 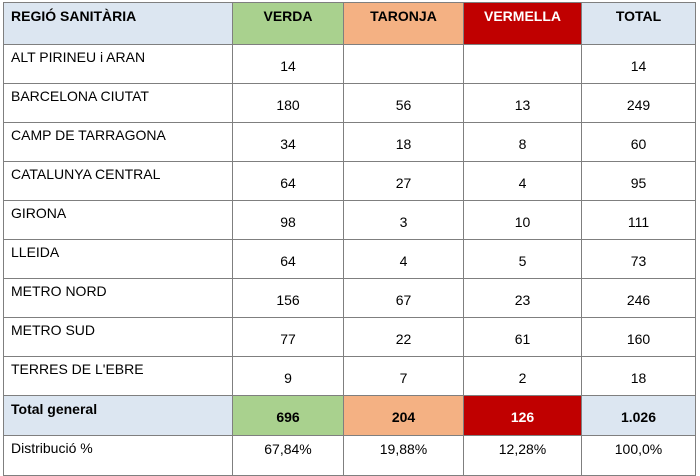 I want to click on verda-cell: 77, so click(x=288, y=337).